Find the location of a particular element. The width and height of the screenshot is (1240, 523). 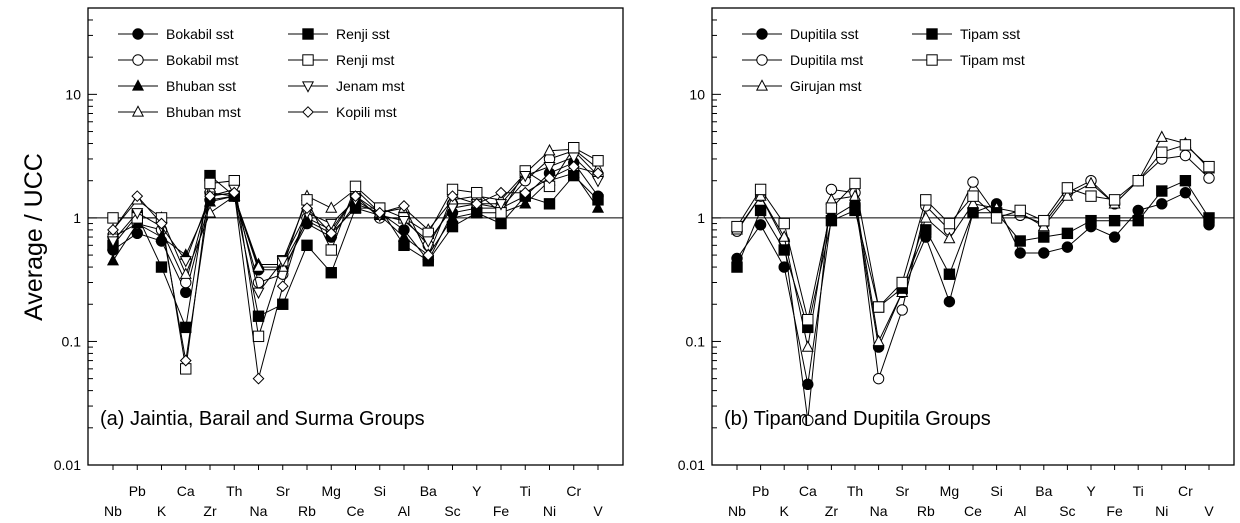

x-tick-label: Sc is located at coordinates (452, 511).